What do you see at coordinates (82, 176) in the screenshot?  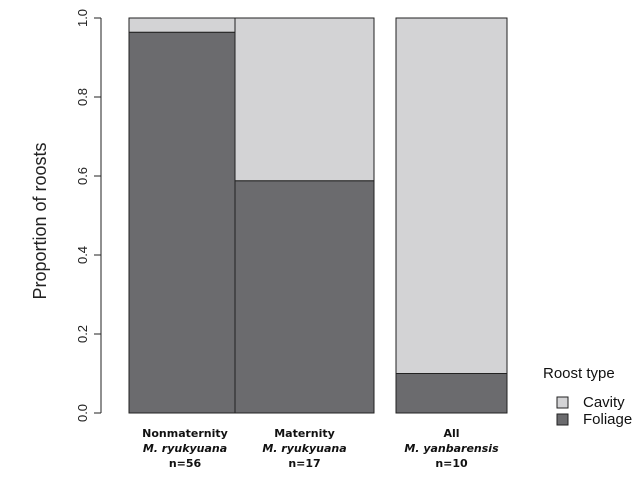 I see `y-tick-label: 0.6` at bounding box center [82, 176].